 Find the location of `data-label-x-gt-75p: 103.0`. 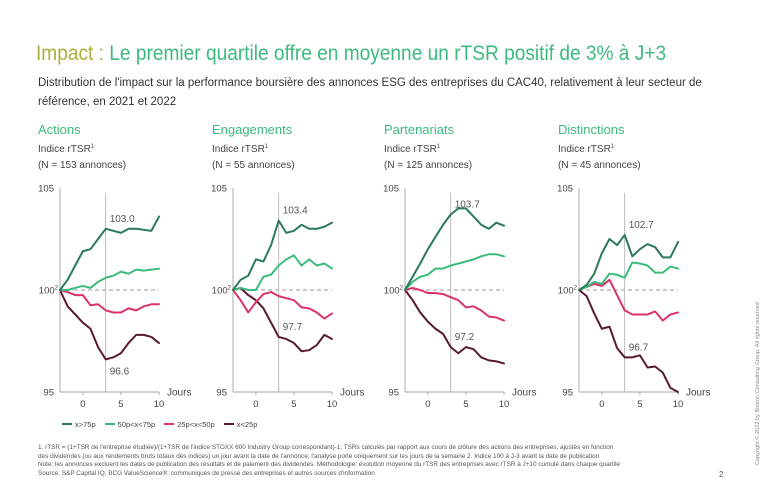

data-label-x-gt-75p: 103.0 is located at coordinates (122, 219).